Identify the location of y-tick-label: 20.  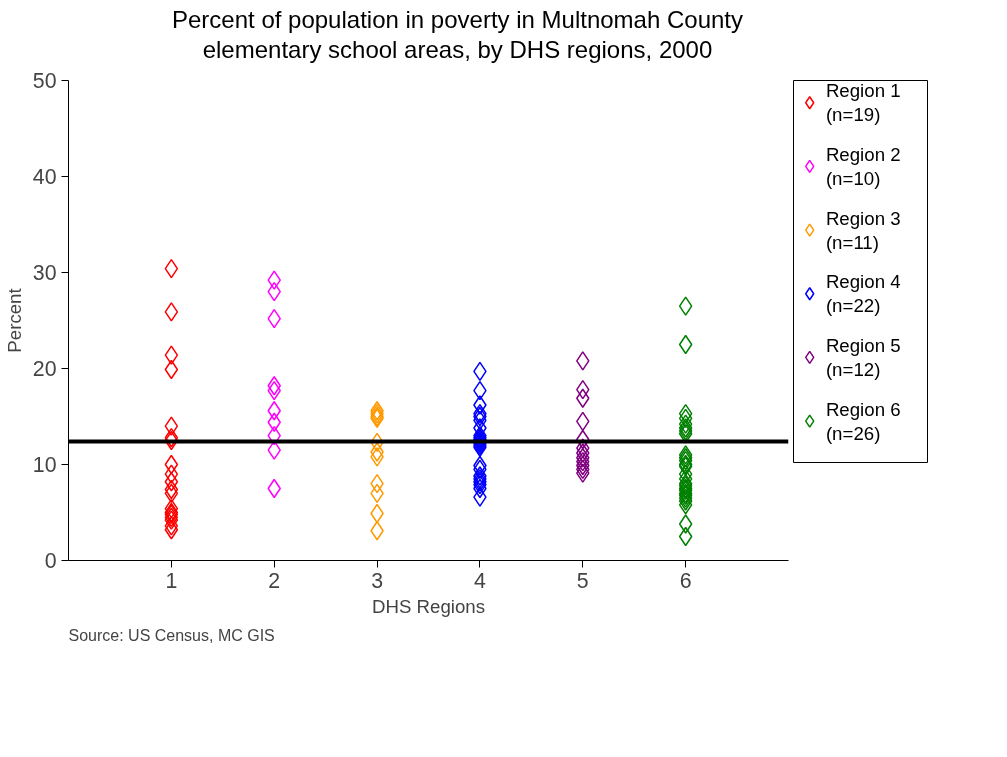
(44, 369).